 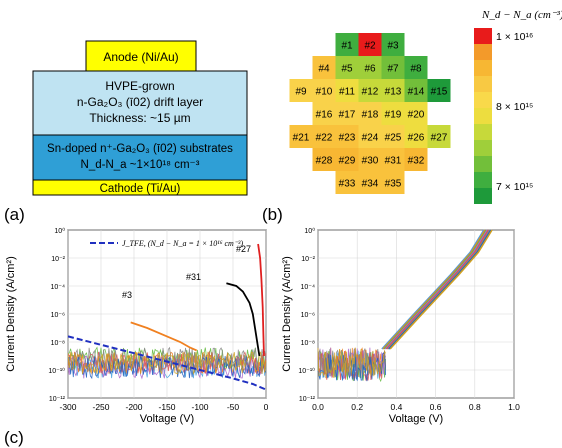 I want to click on x-tick-label: -300, so click(x=67, y=407).